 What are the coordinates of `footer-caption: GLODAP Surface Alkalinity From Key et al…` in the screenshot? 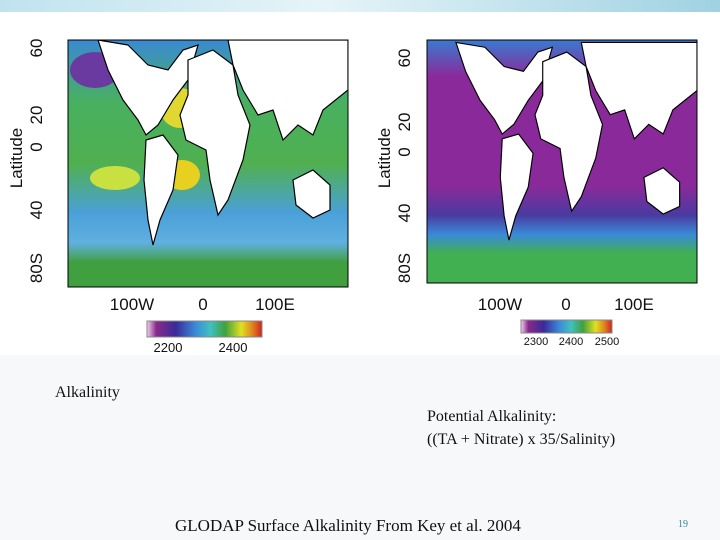 It's located at (348, 525).